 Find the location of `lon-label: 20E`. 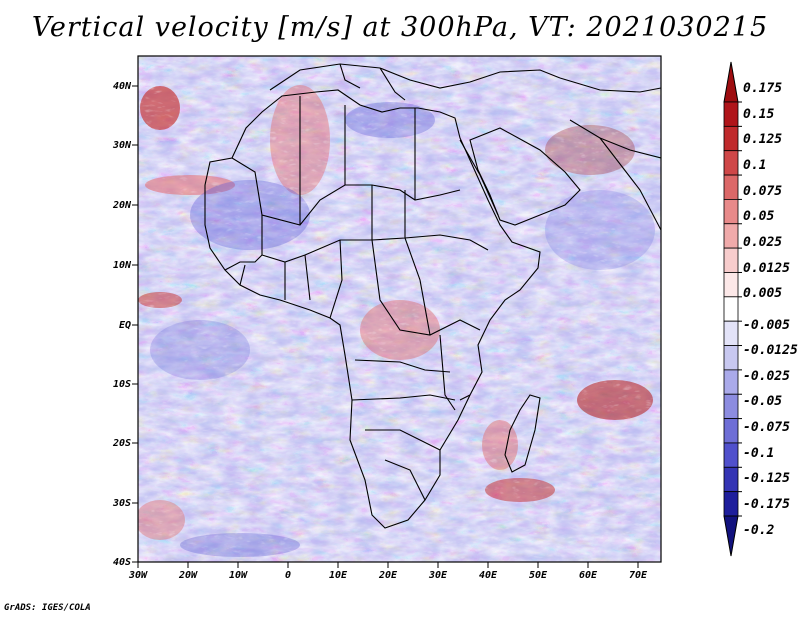

lon-label: 20E is located at coordinates (388, 575).